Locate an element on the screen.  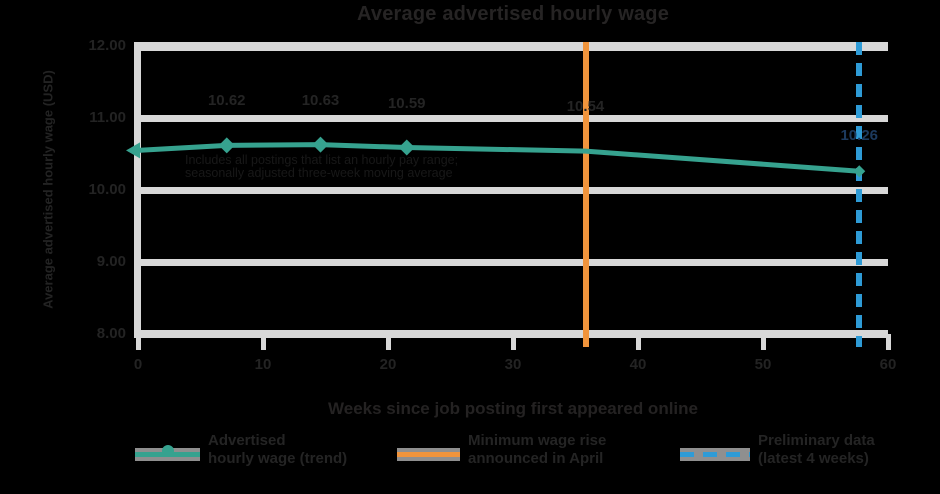
data-point-label: 10.59 is located at coordinates (406, 103).